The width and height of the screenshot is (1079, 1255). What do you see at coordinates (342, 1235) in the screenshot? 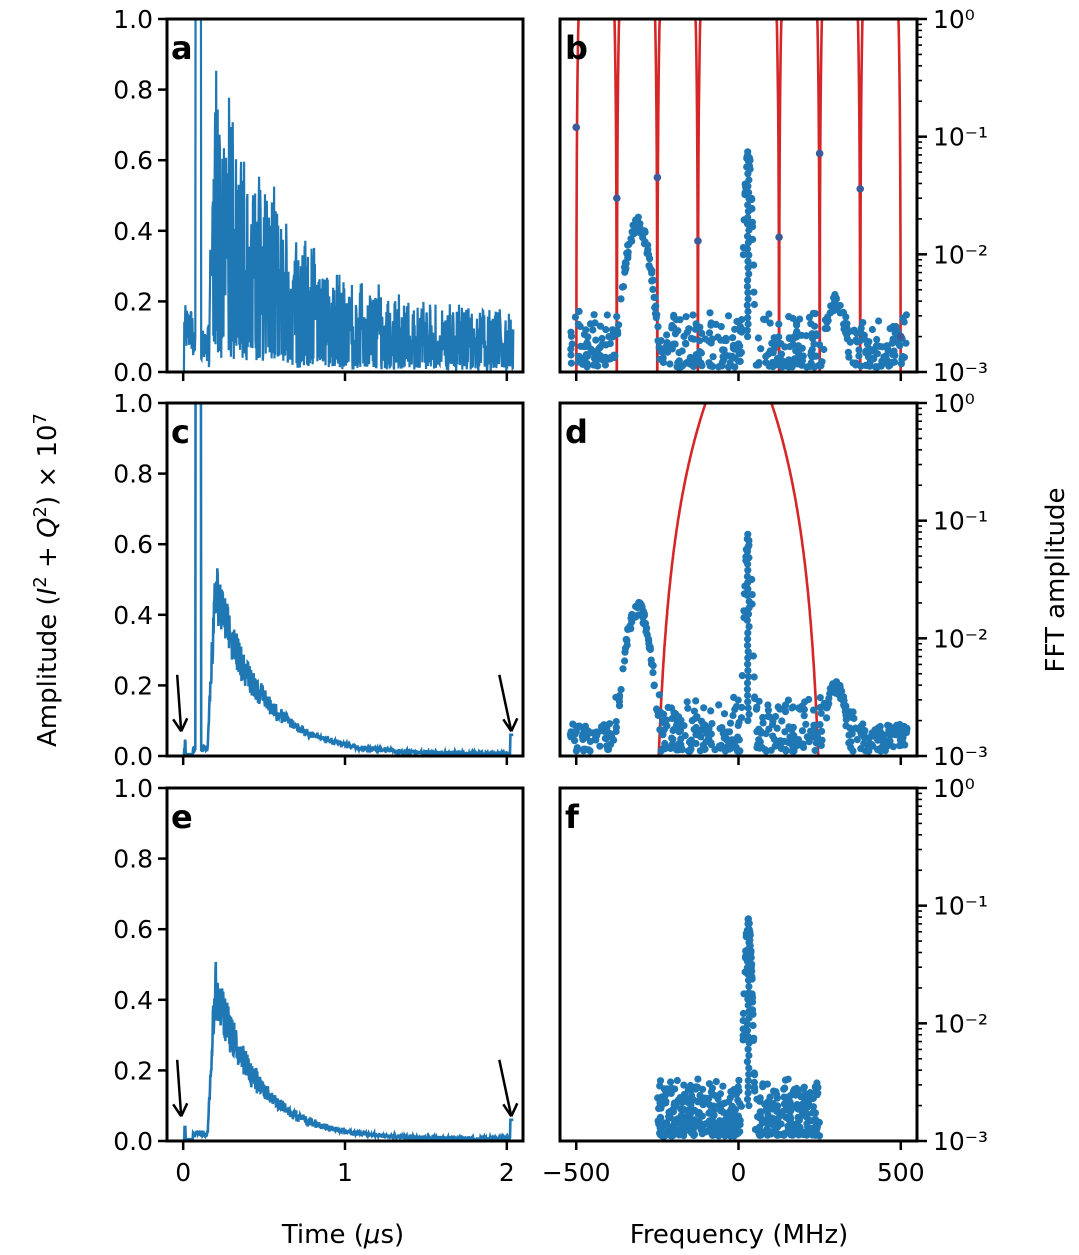
I see `xlabel-time: Time (μs)` at bounding box center [342, 1235].